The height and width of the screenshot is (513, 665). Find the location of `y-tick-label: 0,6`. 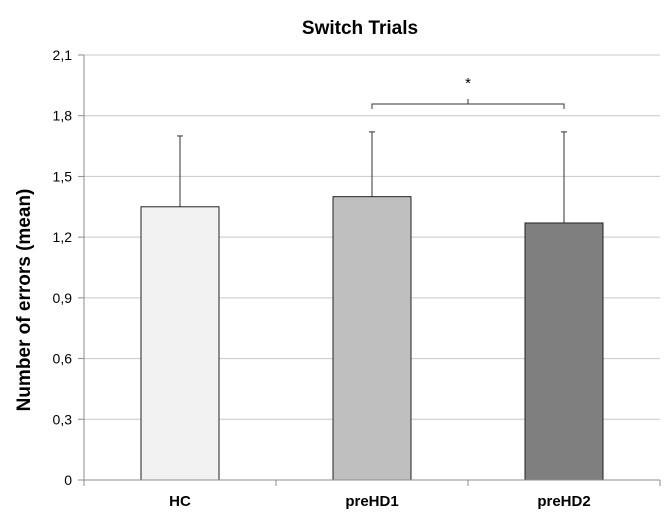

y-tick-label: 0,6 is located at coordinates (63, 359).